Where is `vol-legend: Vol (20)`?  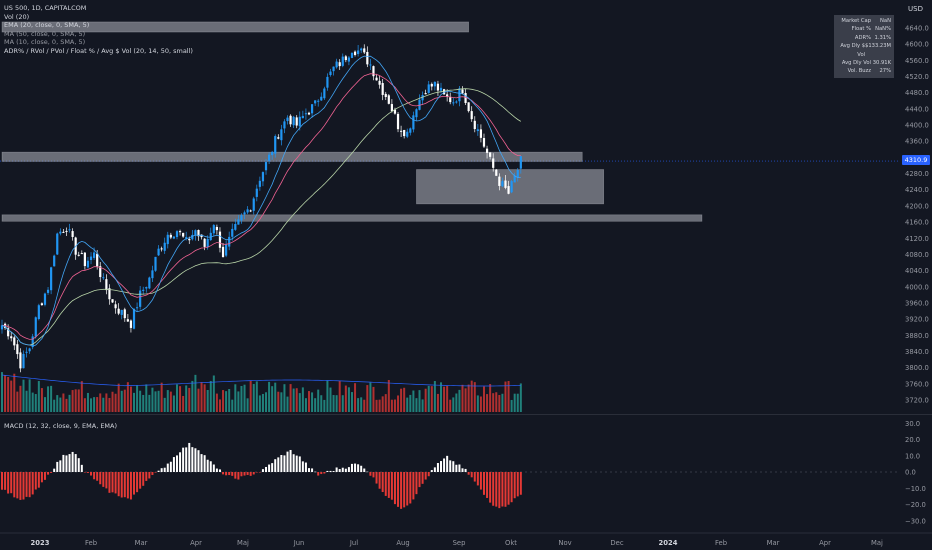
vol-legend: Vol (20) is located at coordinates (17, 16).